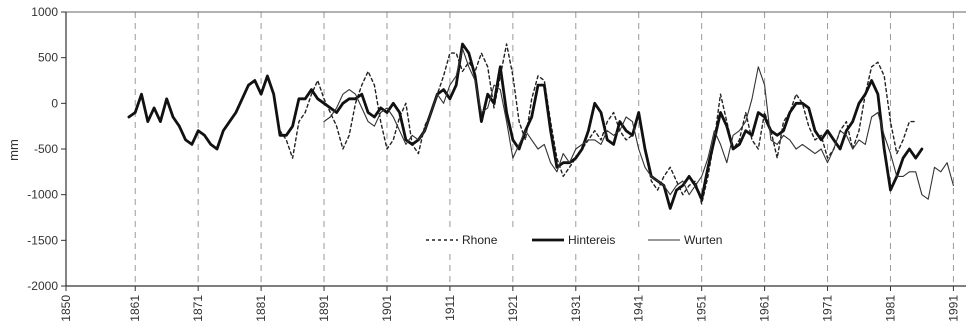 The image size is (974, 326). I want to click on legend-background, so click(577, 240).